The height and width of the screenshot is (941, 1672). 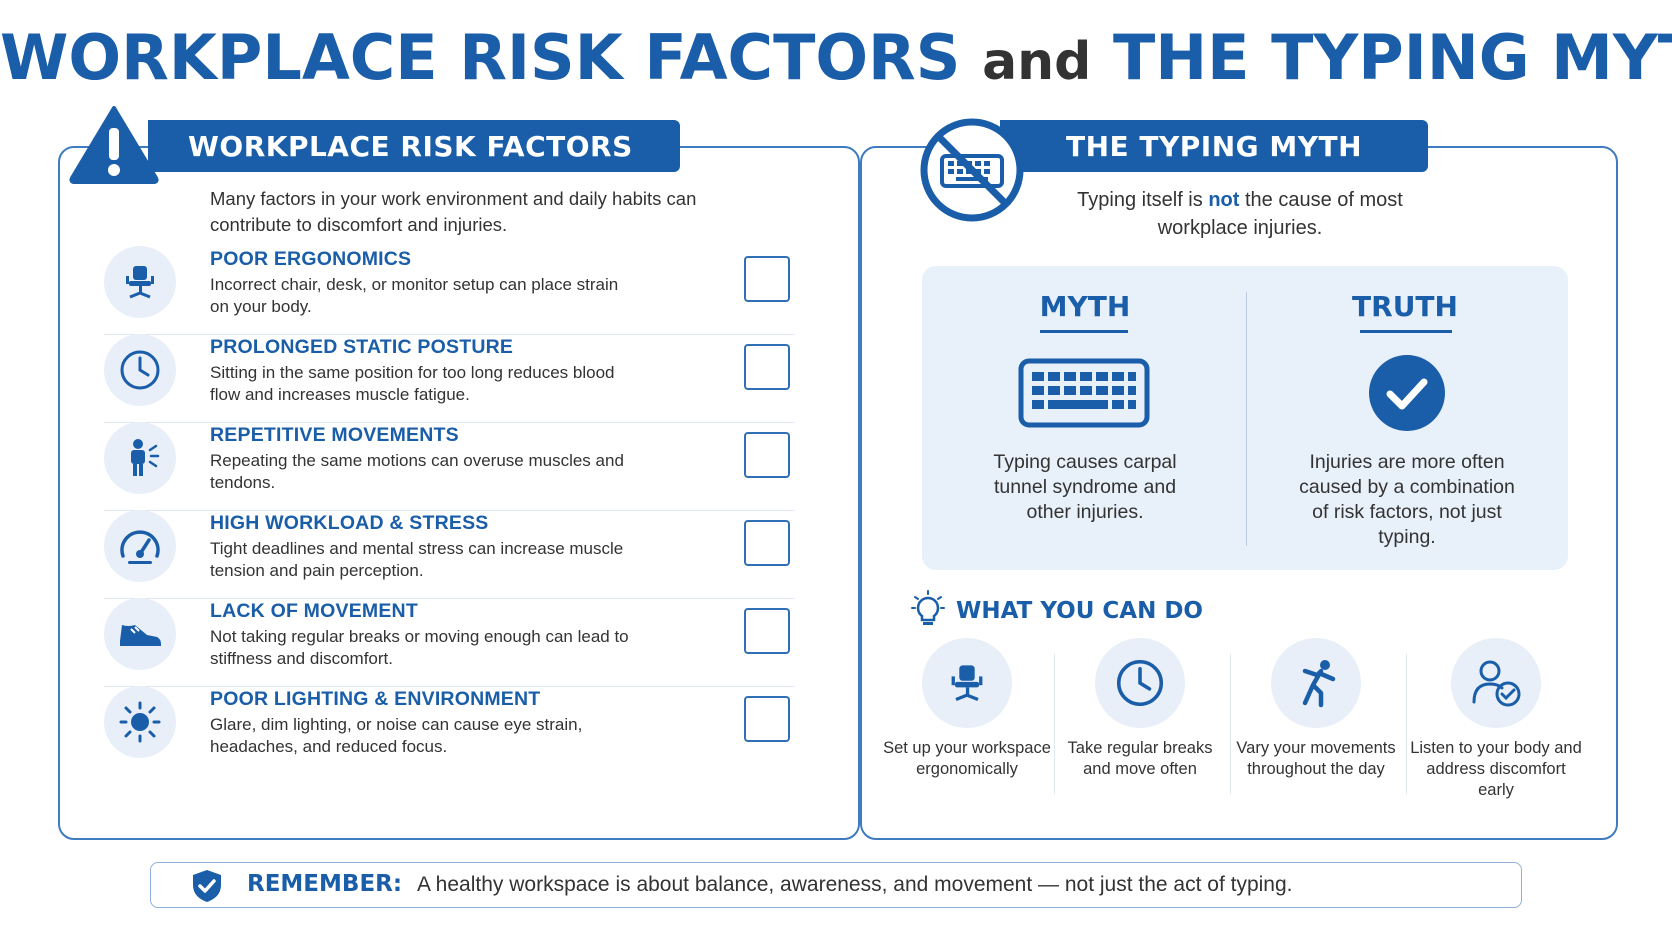 I want to click on action-label: Take regular breaks and move often, so click(x=1140, y=758).